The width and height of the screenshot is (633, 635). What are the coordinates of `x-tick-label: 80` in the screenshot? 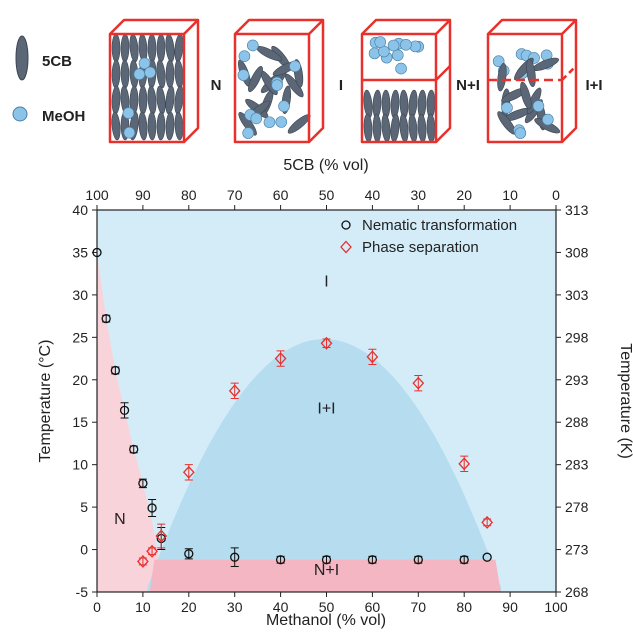 It's located at (464, 607).